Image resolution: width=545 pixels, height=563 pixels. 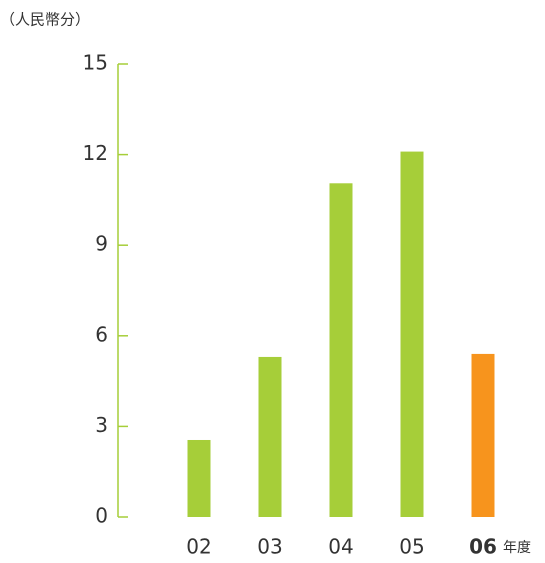 I want to click on y-tick-label: 12, so click(x=95, y=153).